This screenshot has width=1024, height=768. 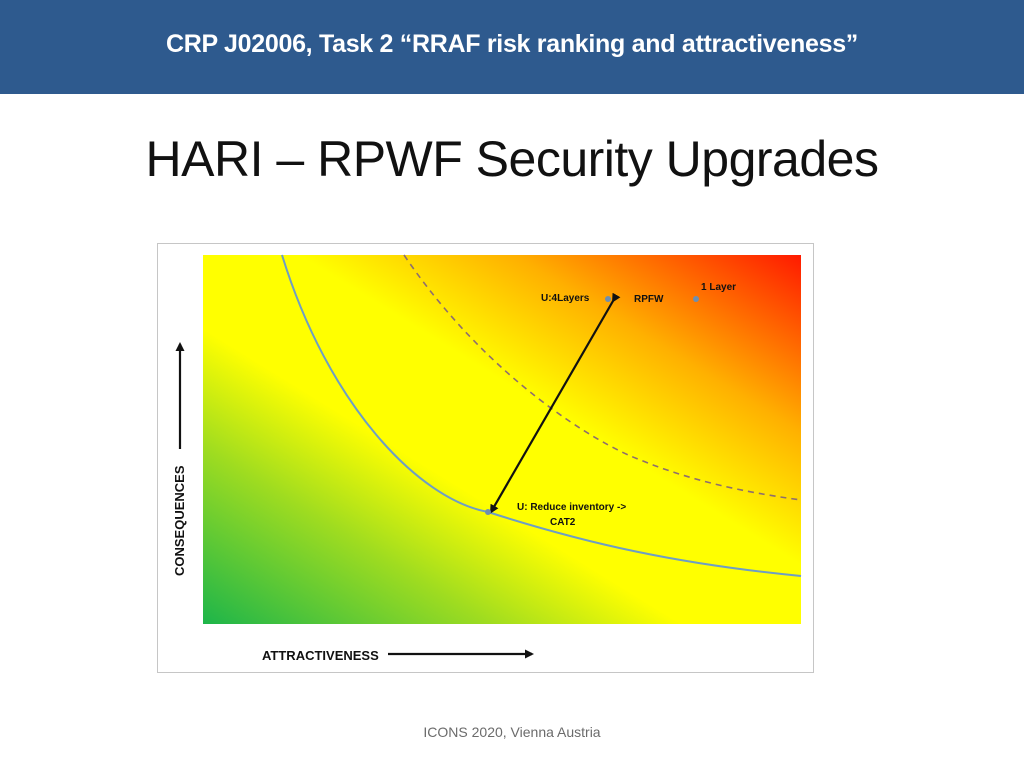 I want to click on point-u4layers, so click(x=608, y=299).